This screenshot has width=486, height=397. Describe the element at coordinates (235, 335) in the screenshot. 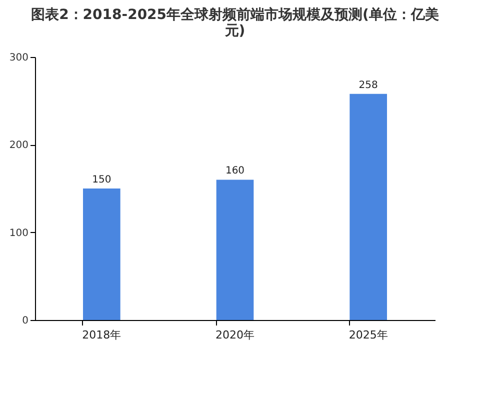

I see `x-tick-label: 2020年` at that location.